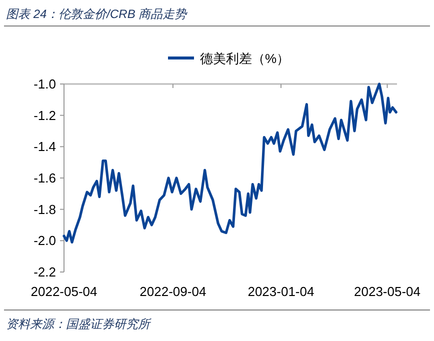 The width and height of the screenshot is (434, 341). I want to click on text: 资料来源：国盛证券研究所, so click(79, 324).